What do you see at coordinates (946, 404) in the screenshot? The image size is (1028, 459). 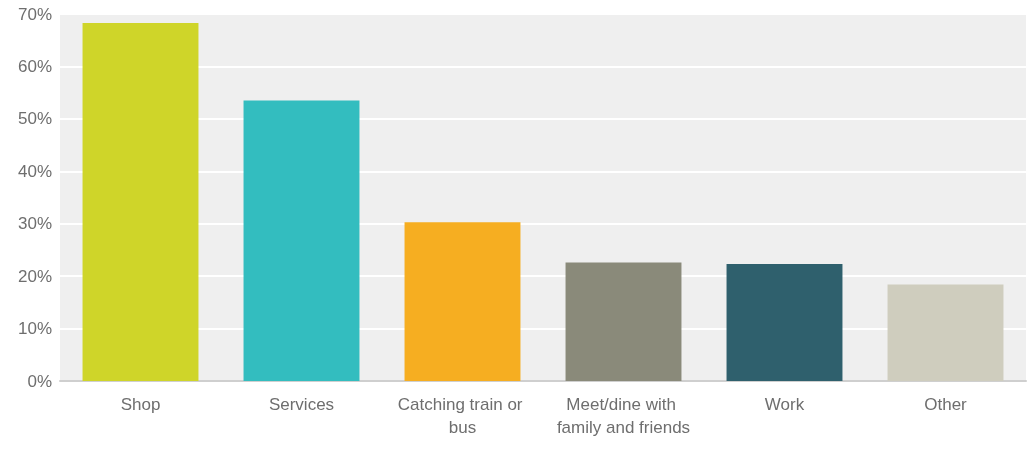 I see `x-tick-label: Other` at bounding box center [946, 404].